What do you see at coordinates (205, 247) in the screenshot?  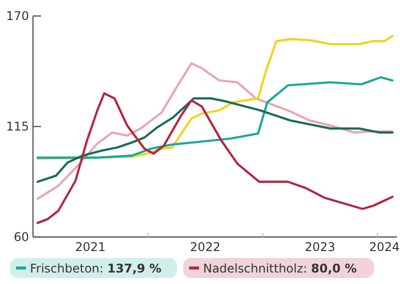 I see `x-tick-label: 2022` at bounding box center [205, 247].